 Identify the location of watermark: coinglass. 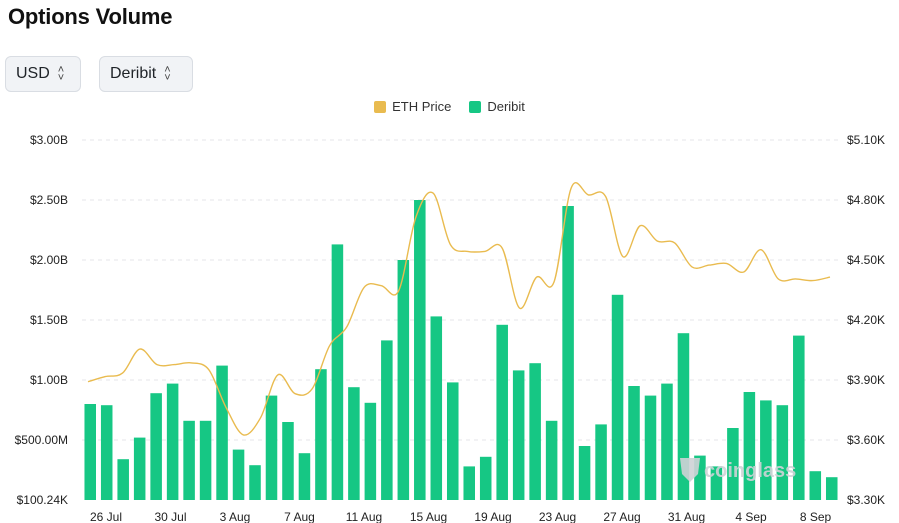
(738, 470).